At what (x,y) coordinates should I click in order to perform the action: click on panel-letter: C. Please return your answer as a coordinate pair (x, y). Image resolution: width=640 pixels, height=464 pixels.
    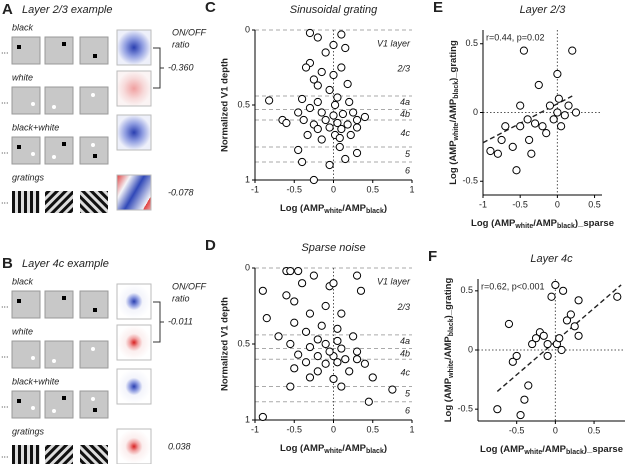
    Looking at the image, I should click on (210, 8).